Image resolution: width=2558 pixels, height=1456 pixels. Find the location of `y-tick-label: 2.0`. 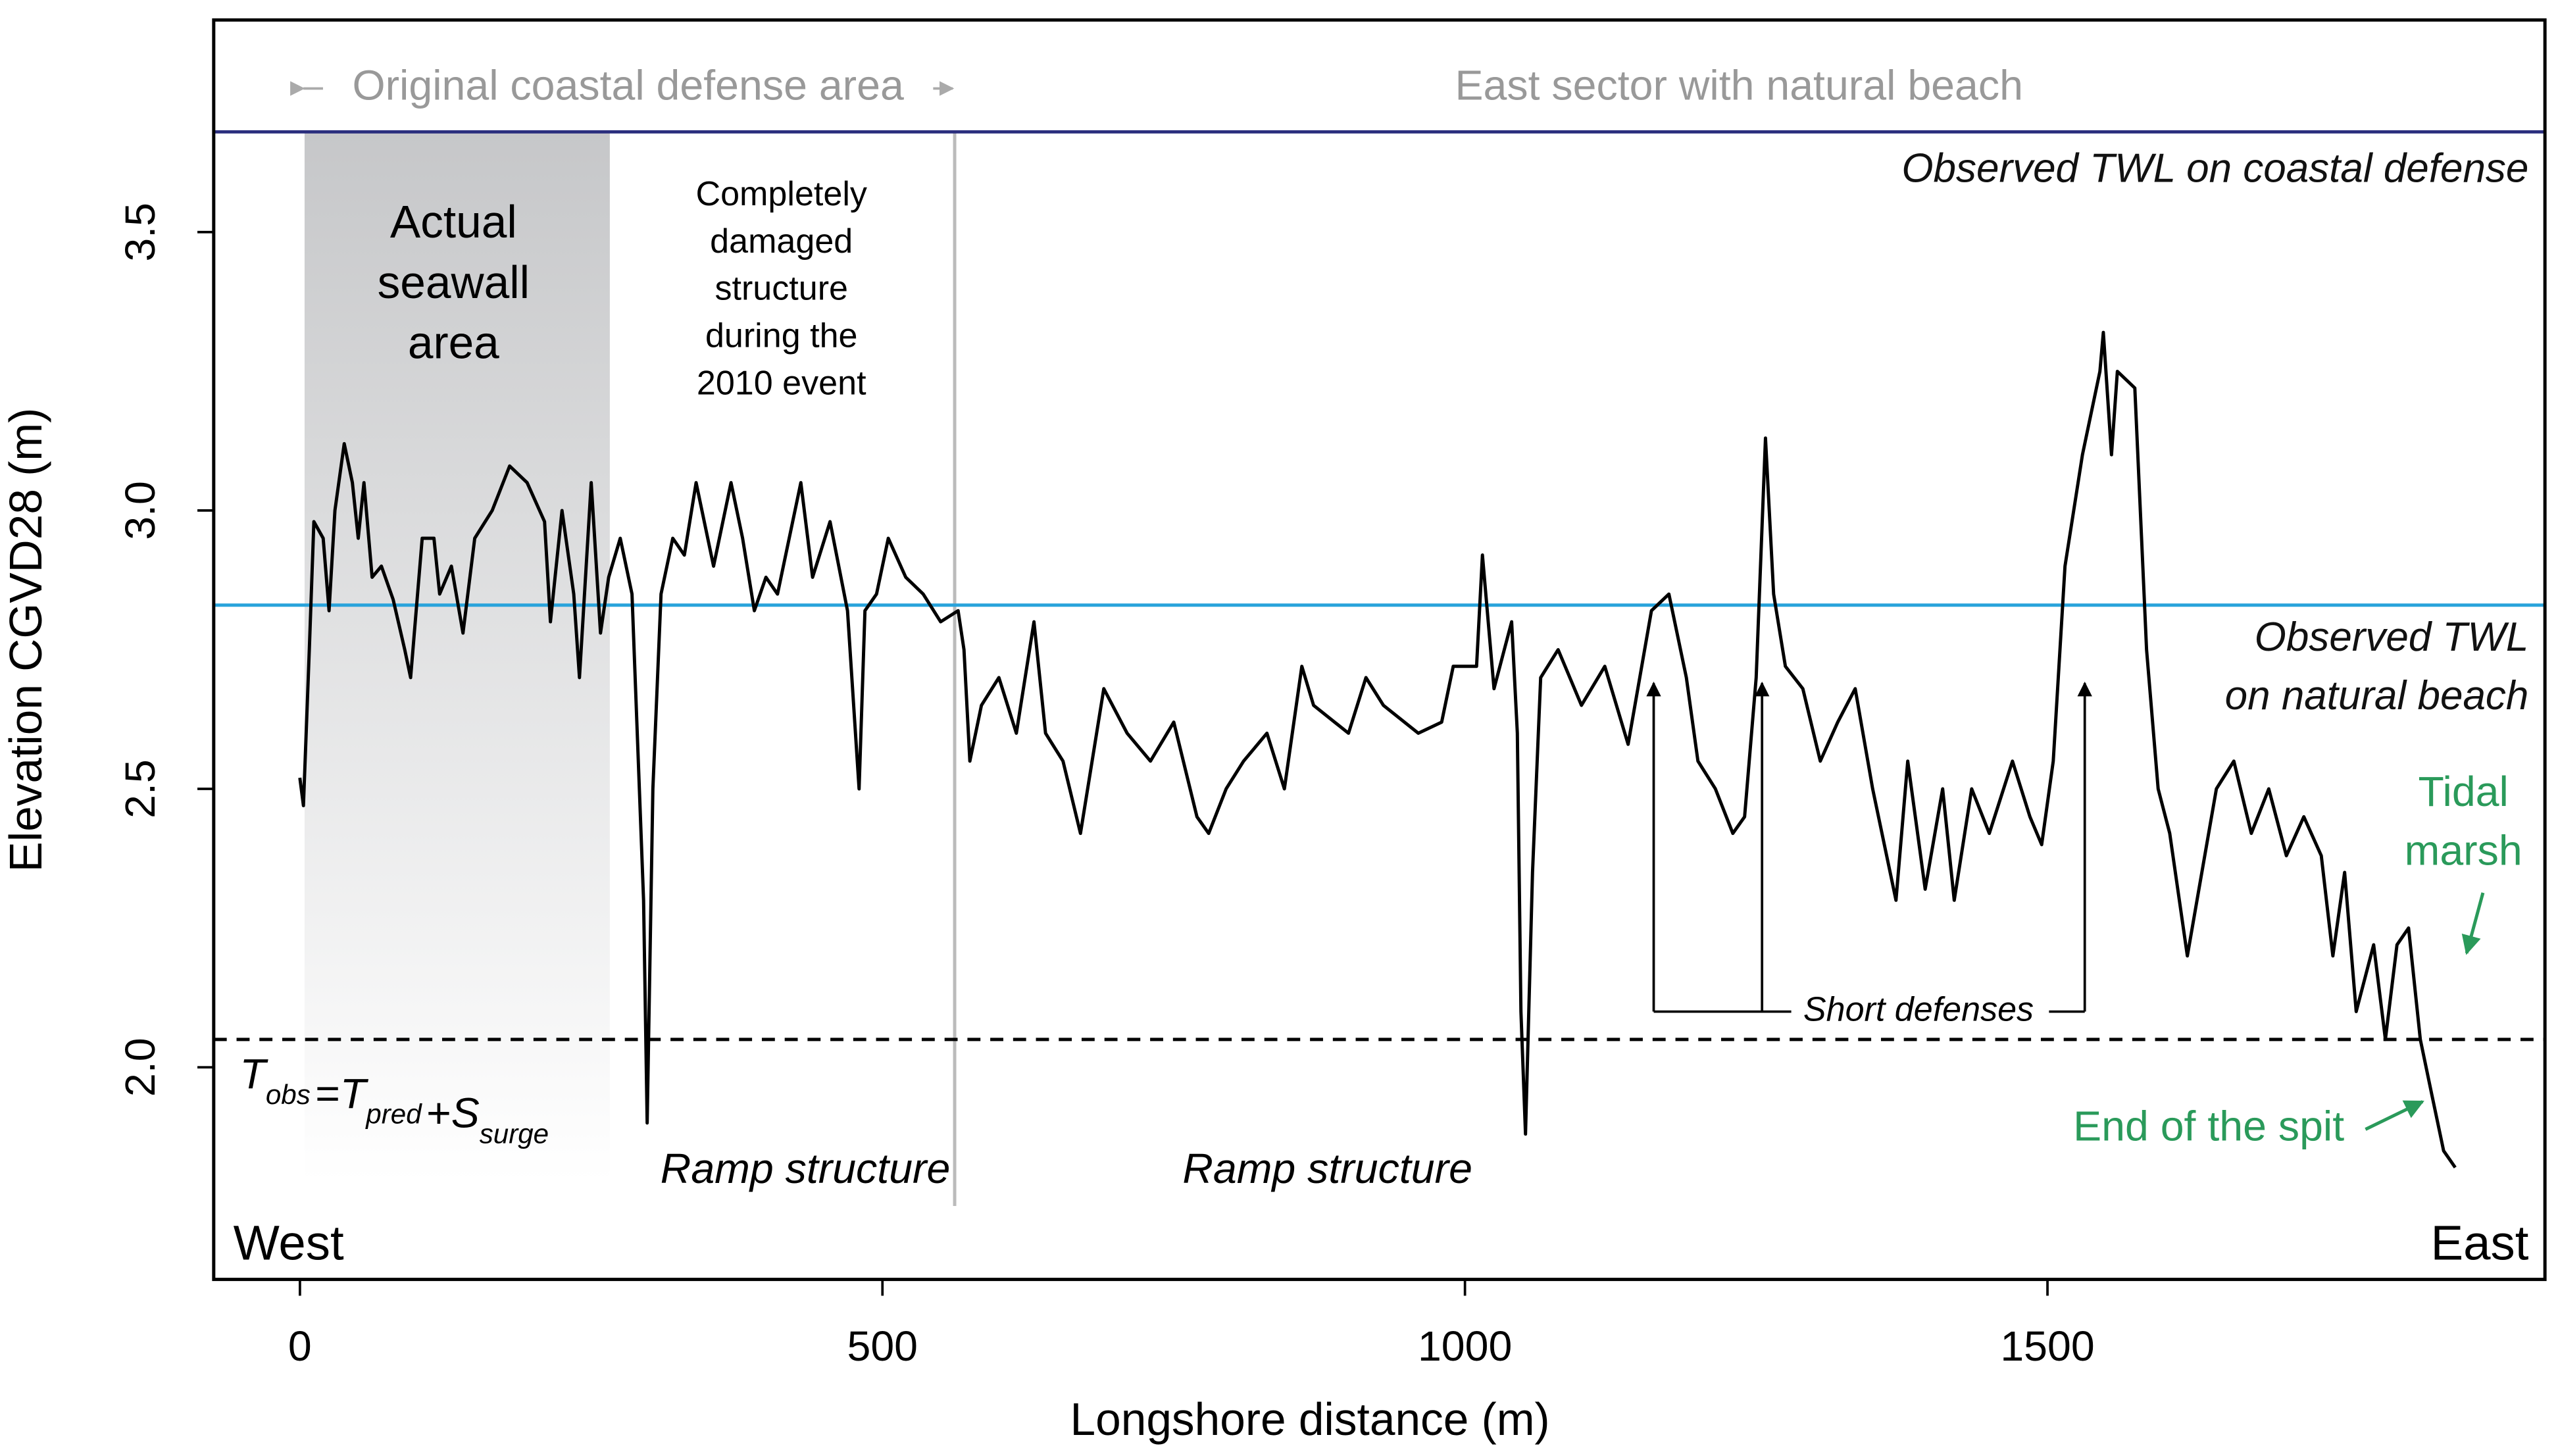

y-tick-label: 2.0 is located at coordinates (140, 1067).